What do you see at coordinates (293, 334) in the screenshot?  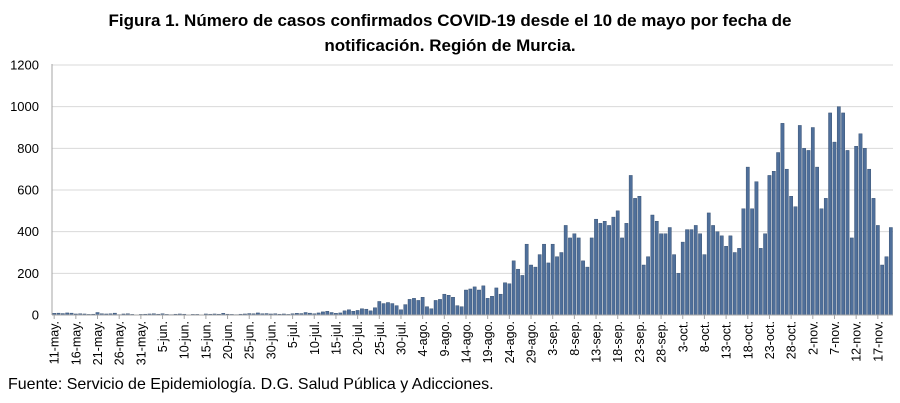 I see `x-tick-label: 5-jul.` at bounding box center [293, 334].